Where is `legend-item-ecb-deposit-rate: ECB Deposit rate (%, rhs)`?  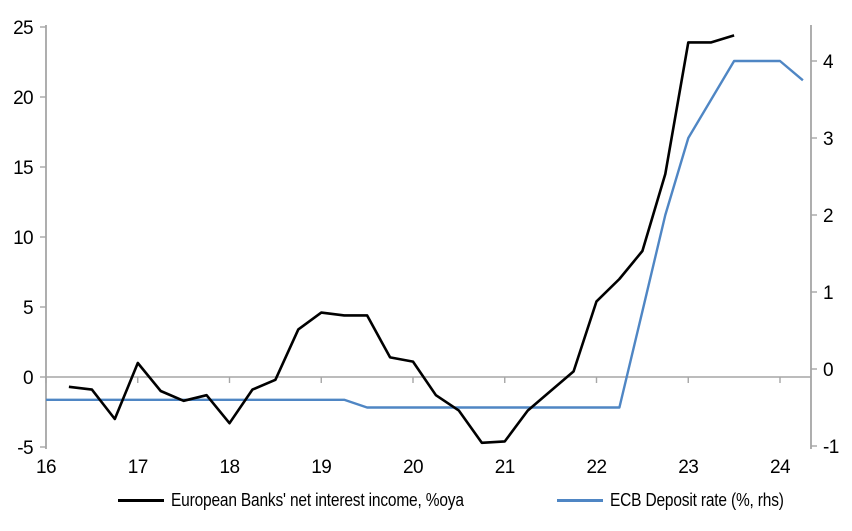 legend-item-ecb-deposit-rate: ECB Deposit rate (%, rhs) is located at coordinates (684, 500).